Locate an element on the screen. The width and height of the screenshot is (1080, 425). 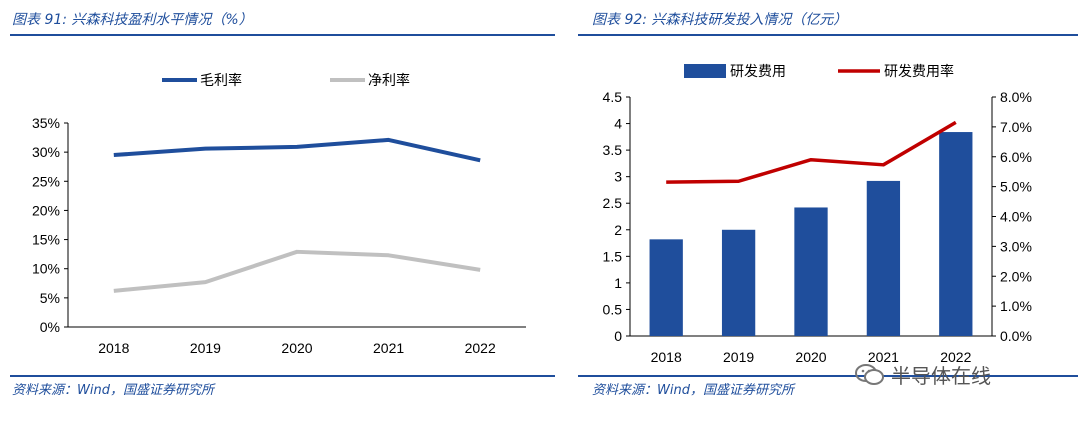
legend-rd-expense-swatch is located at coordinates (705, 71).